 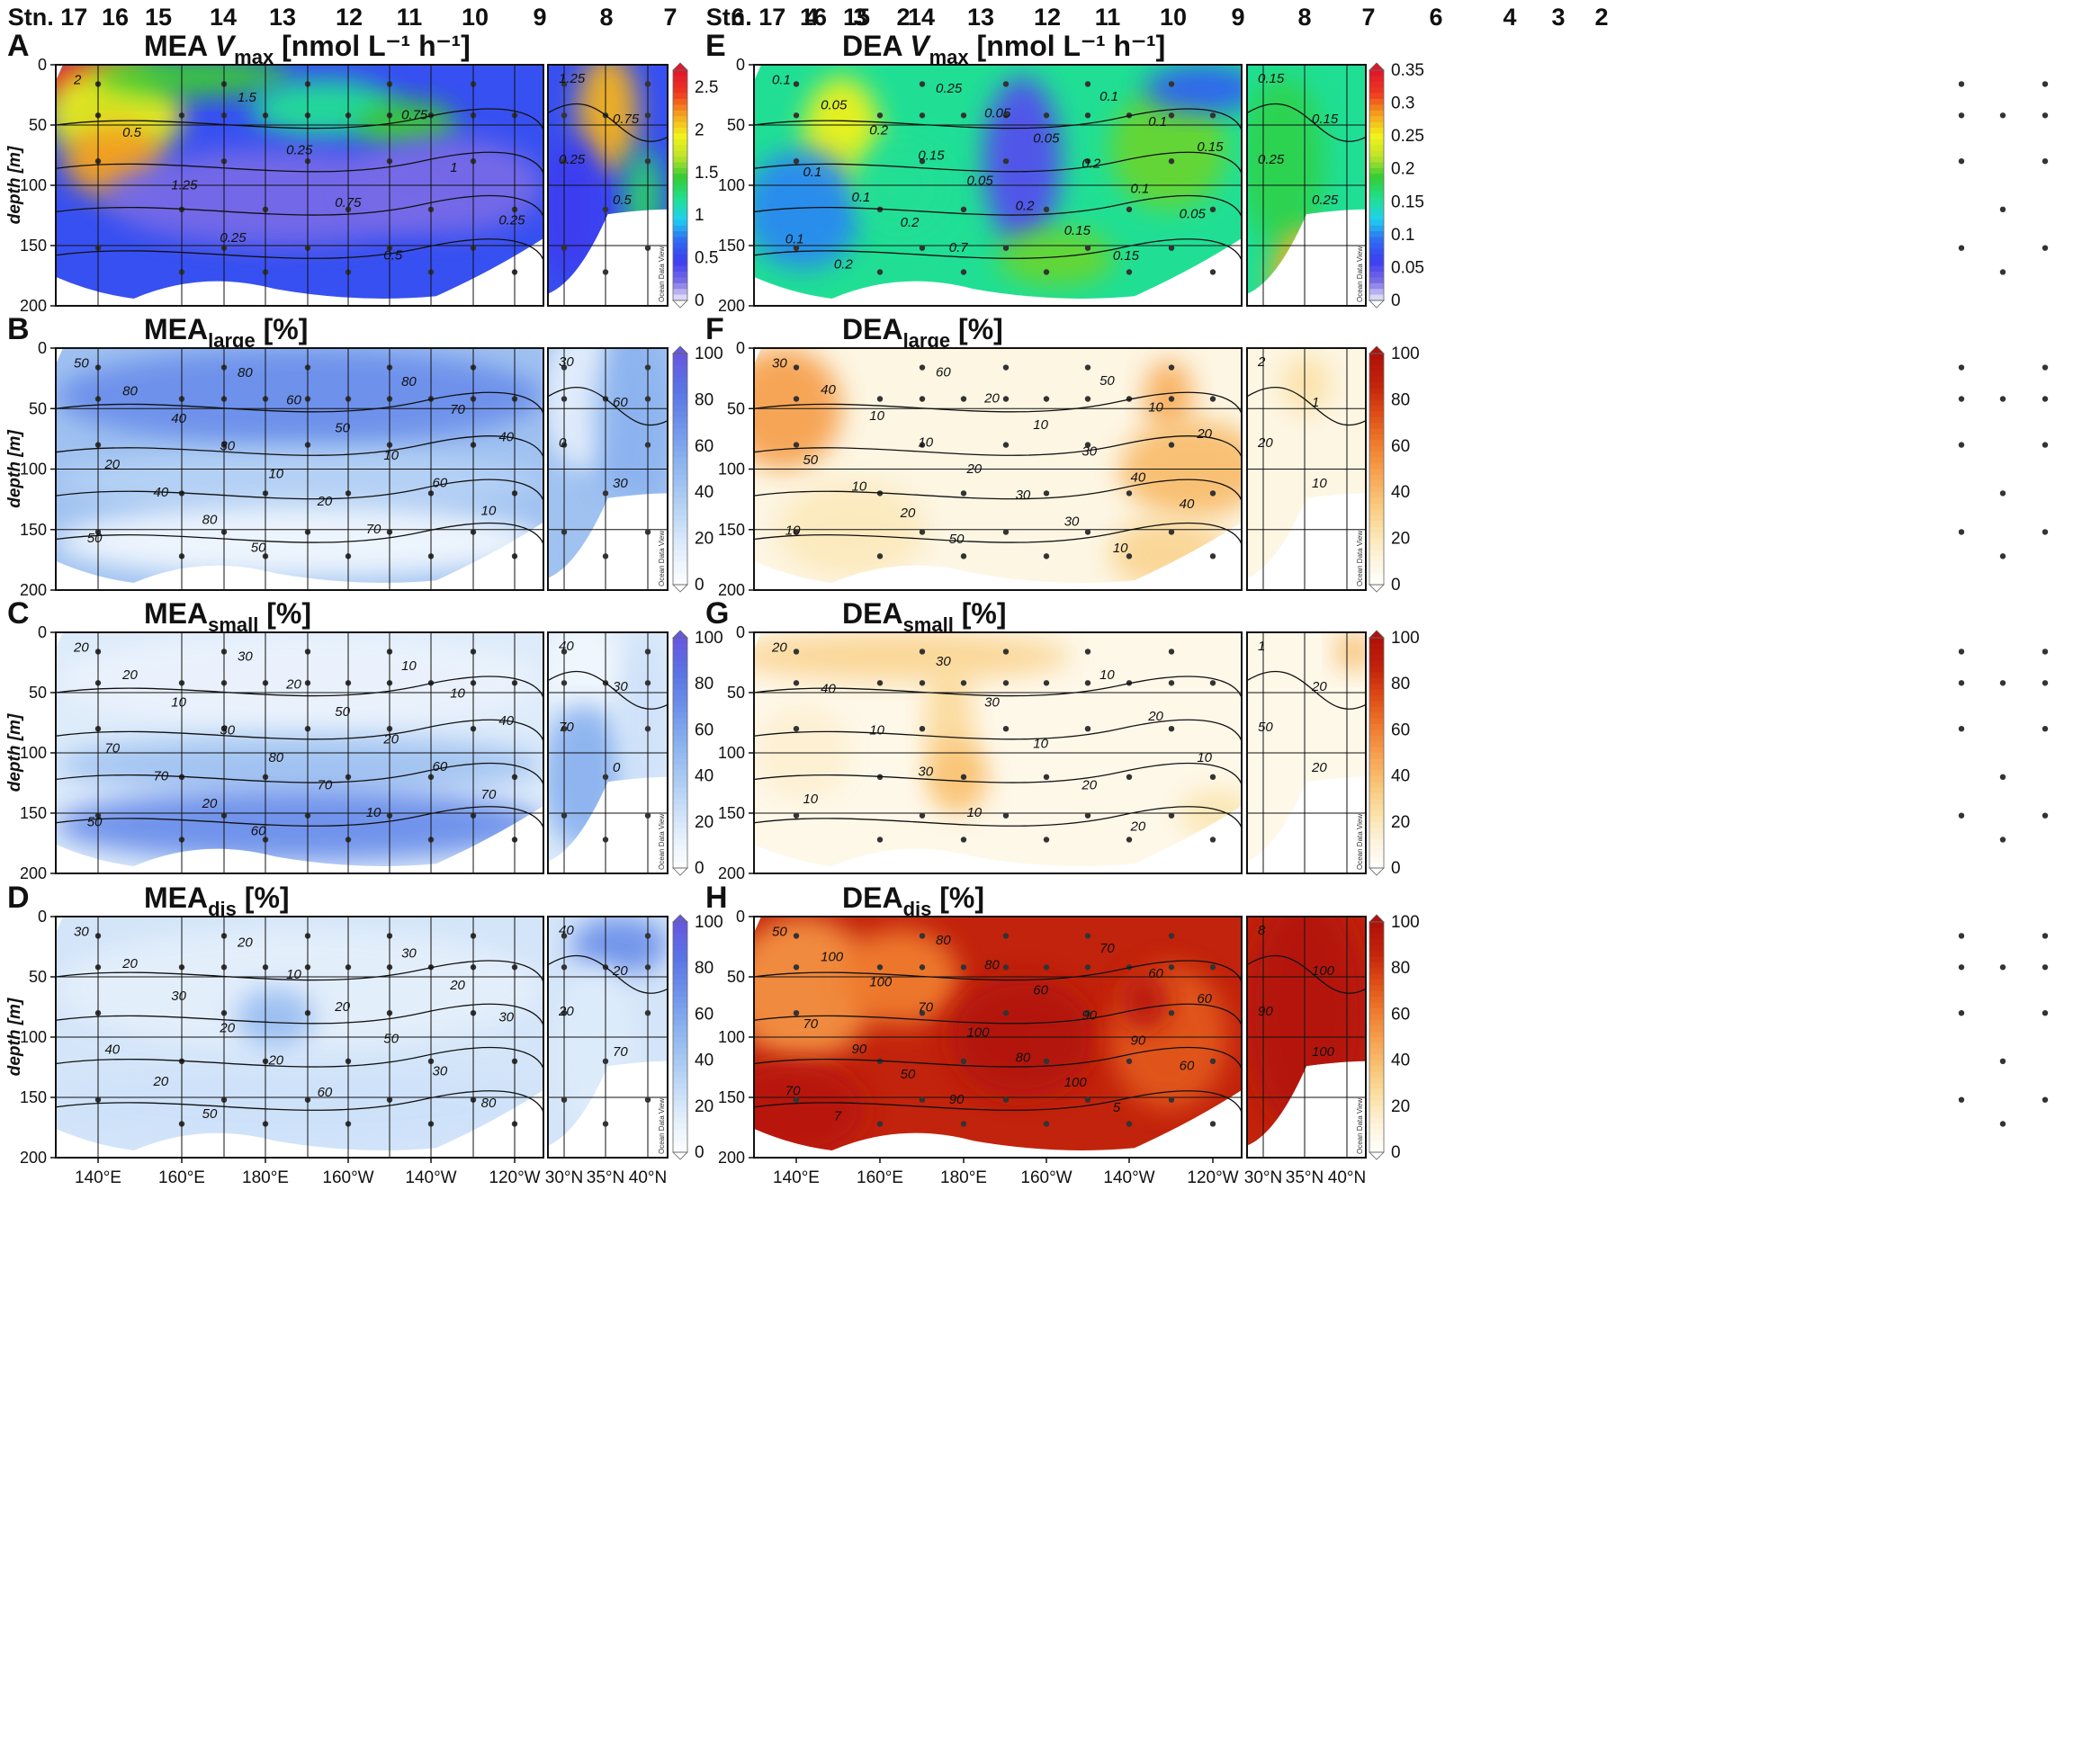 What do you see at coordinates (736, 185) in the screenshot?
I see `y-axis: 0 50 100 150 200` at bounding box center [736, 185].